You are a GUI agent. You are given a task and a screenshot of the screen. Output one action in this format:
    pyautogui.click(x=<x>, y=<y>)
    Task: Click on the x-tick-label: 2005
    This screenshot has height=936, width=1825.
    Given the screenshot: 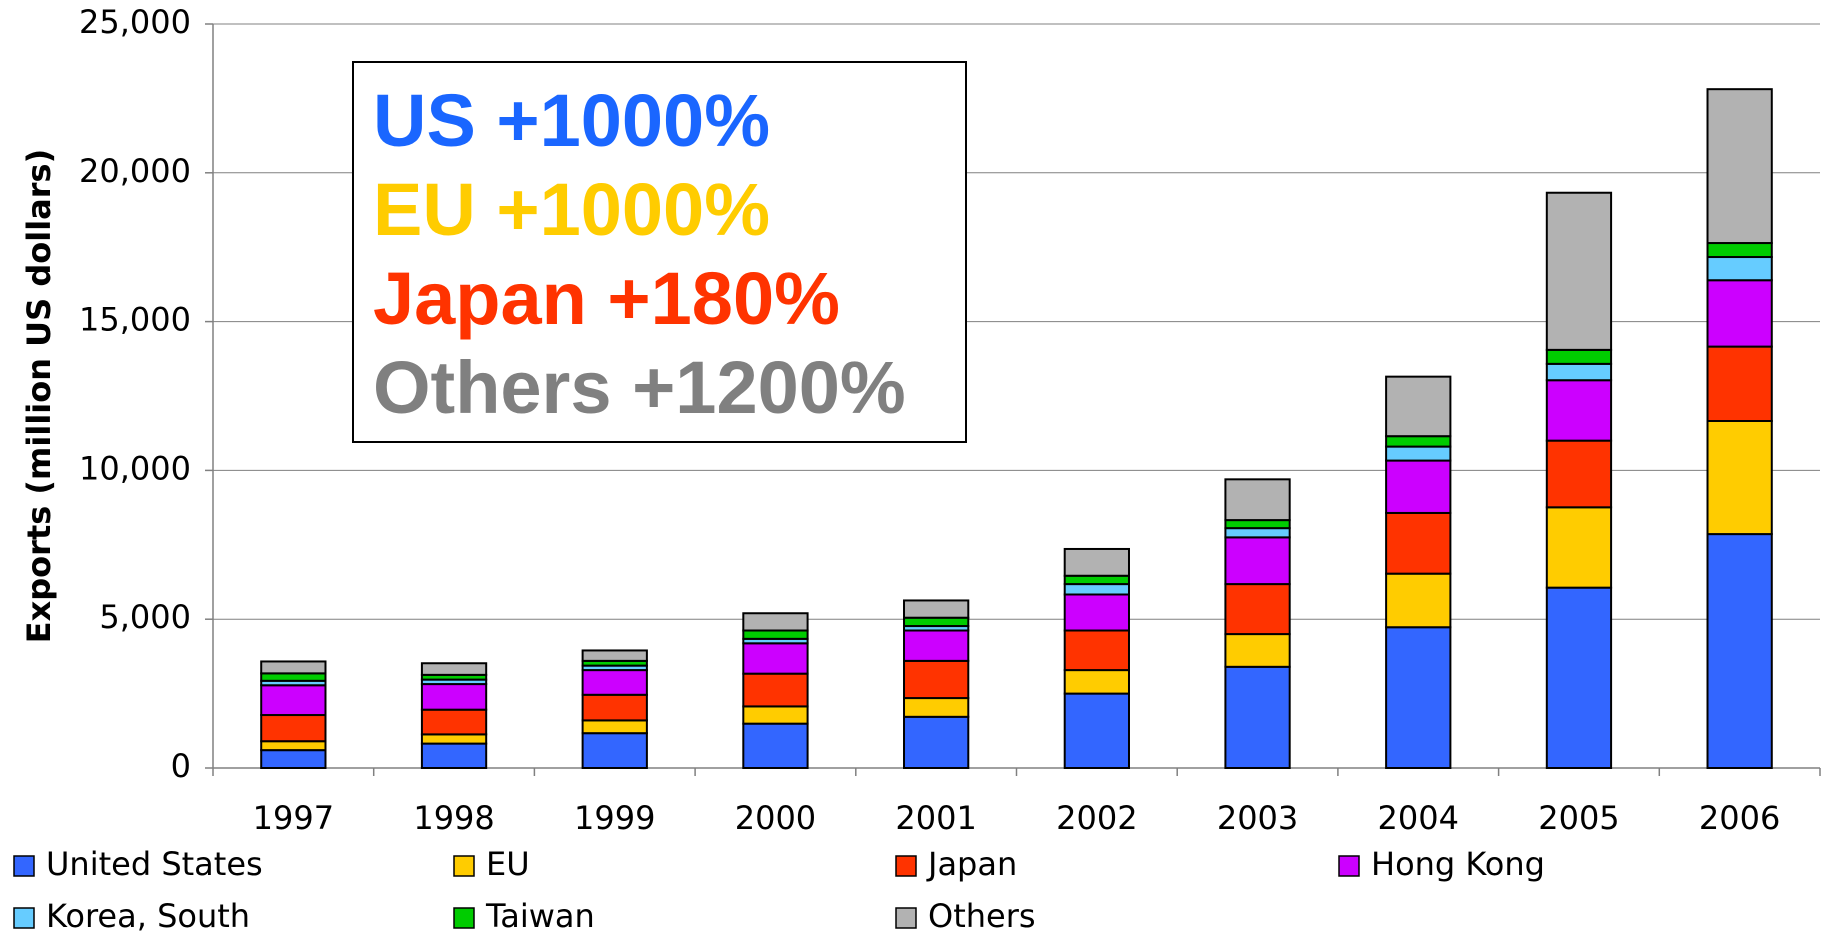 What is the action you would take?
    pyautogui.click(x=1578, y=818)
    